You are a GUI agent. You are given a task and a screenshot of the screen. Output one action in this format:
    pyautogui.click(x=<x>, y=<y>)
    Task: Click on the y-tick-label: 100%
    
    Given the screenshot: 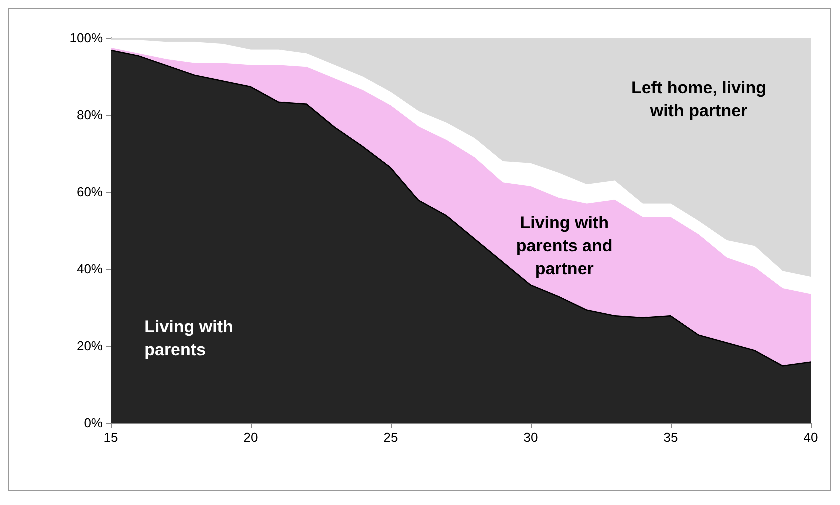 What is the action you would take?
    pyautogui.click(x=87, y=38)
    